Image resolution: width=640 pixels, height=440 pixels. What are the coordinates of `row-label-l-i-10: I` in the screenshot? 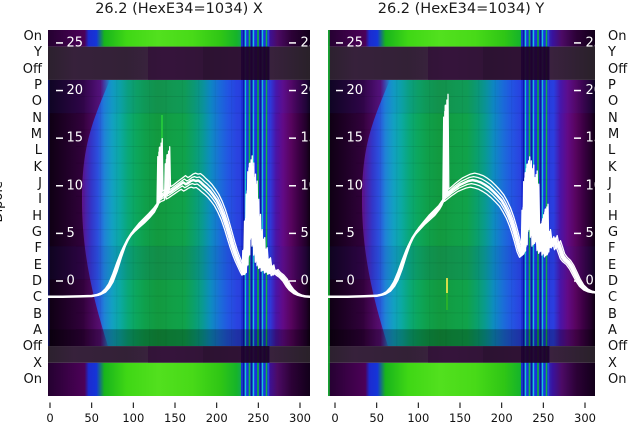 It's located at (40, 200).